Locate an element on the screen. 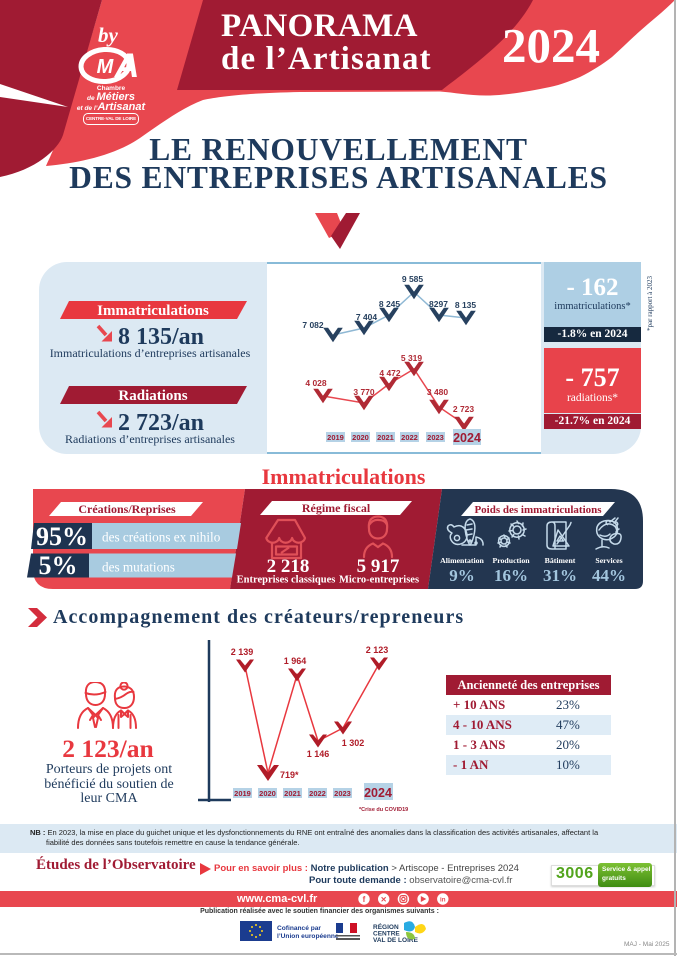  svg-text: 16% is located at coordinates (511, 575).